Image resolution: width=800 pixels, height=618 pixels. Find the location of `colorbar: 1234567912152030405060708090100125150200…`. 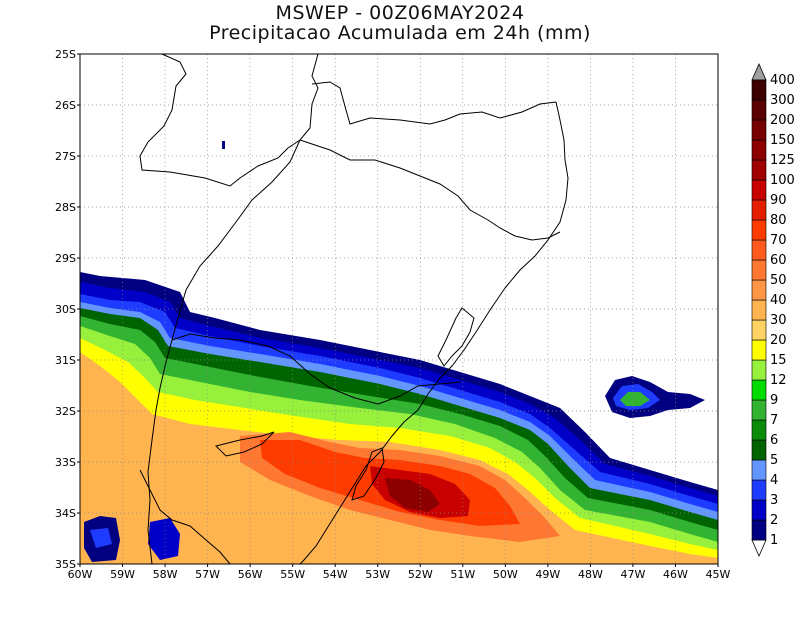

colorbar: 1234567912152030405060708090100125150200… is located at coordinates (773, 310).